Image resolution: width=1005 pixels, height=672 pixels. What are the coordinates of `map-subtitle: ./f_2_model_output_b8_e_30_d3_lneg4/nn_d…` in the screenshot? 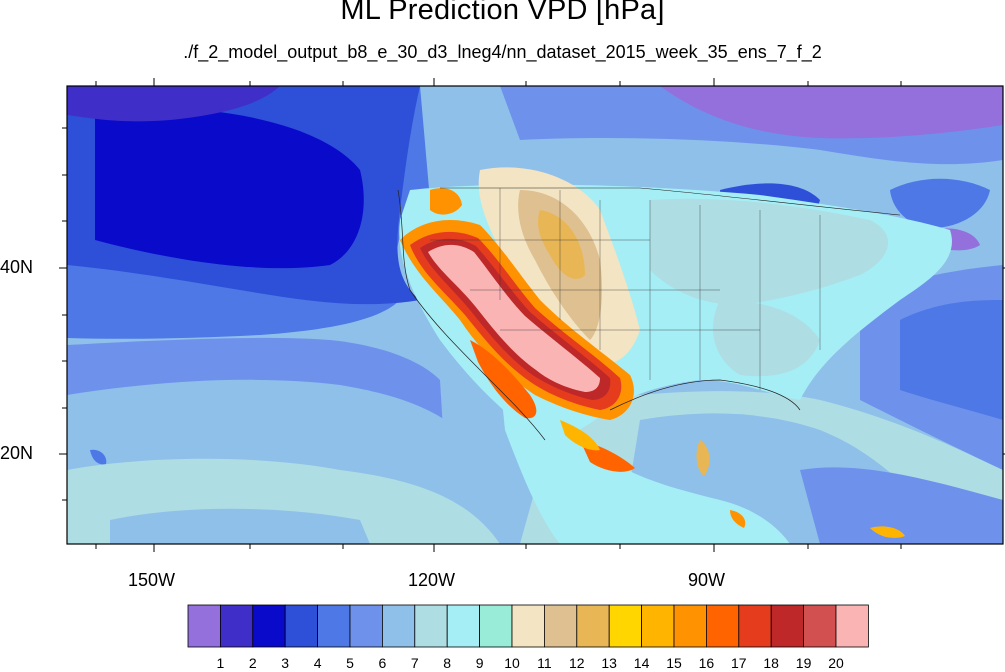 It's located at (502, 52).